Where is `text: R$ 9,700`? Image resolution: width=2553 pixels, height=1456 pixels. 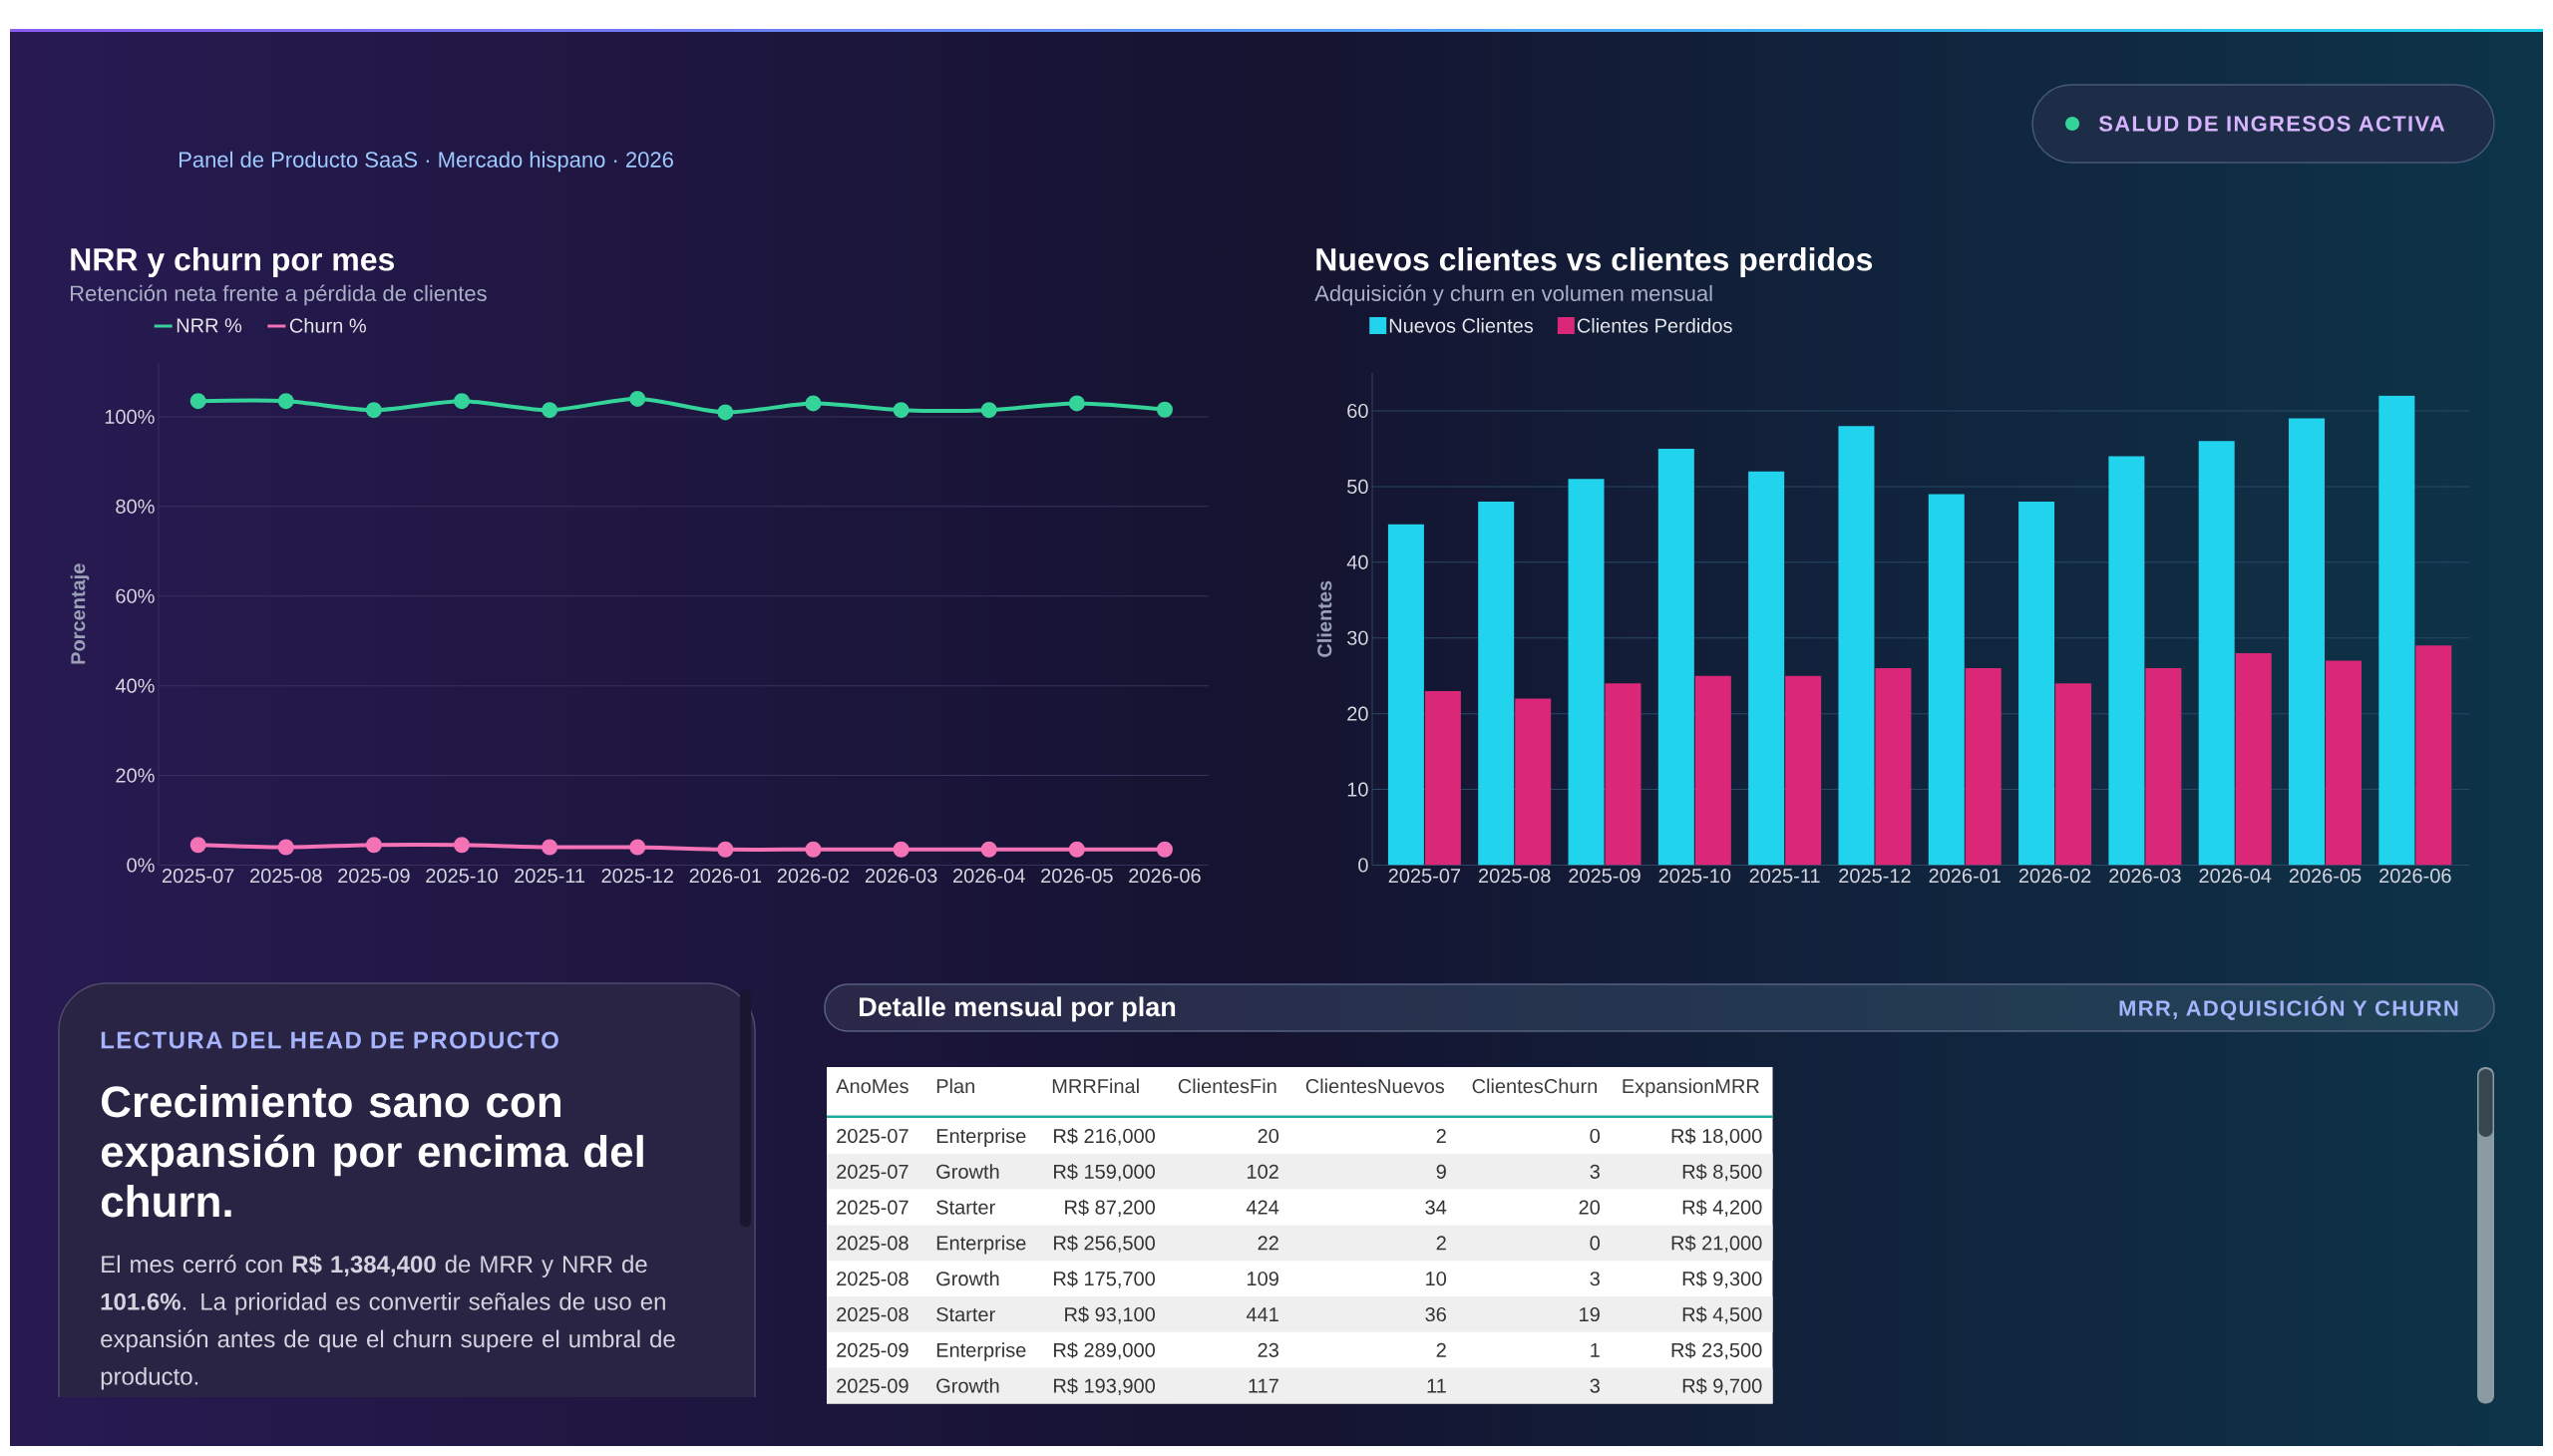 text: R$ 9,700 is located at coordinates (1722, 1386).